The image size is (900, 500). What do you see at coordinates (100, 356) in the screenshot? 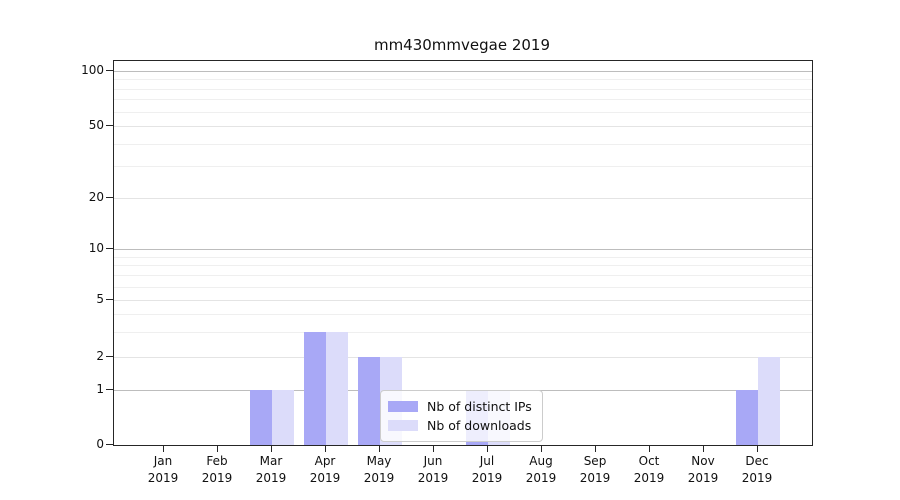
I see `y-tick-label: 2` at bounding box center [100, 356].